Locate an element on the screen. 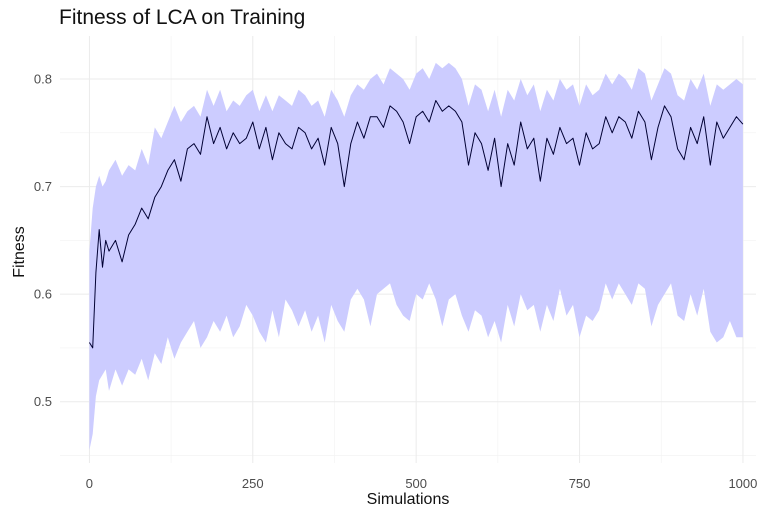 The image size is (766, 521). y-axis-label: Fitness is located at coordinates (19, 252).